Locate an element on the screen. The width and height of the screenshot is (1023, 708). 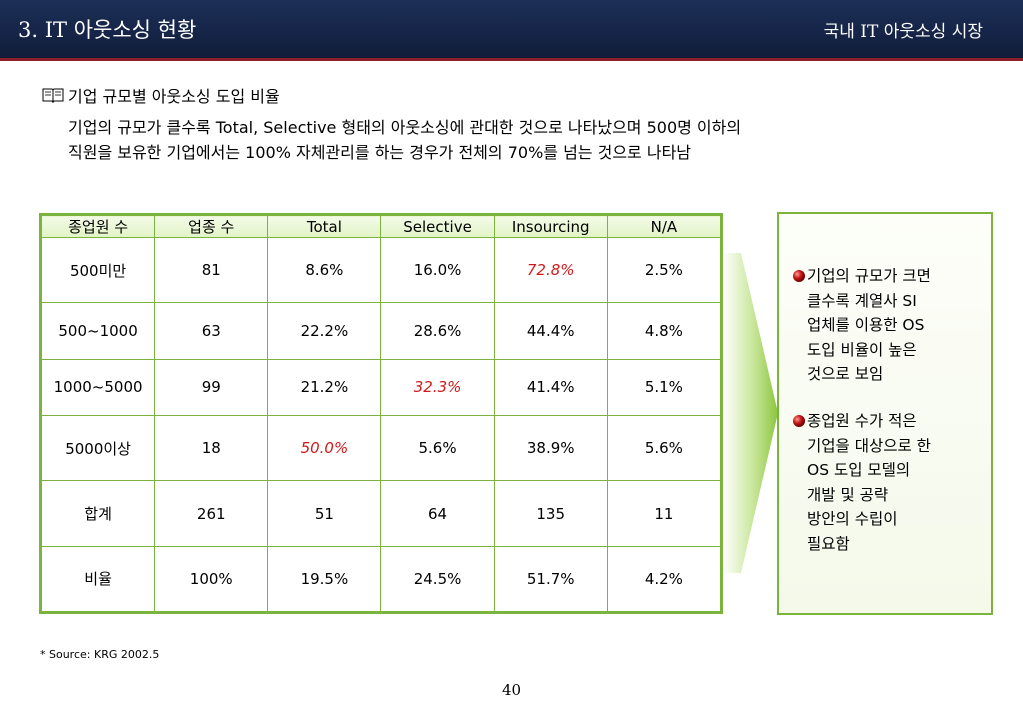
table-cell: 38.9% is located at coordinates (550, 448).